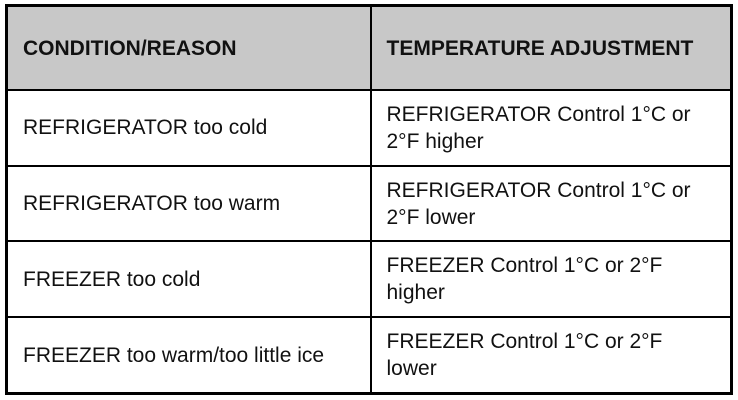 The width and height of the screenshot is (738, 400). Describe the element at coordinates (188, 47) in the screenshot. I see `header-cell: CONDITION/REASON` at that location.